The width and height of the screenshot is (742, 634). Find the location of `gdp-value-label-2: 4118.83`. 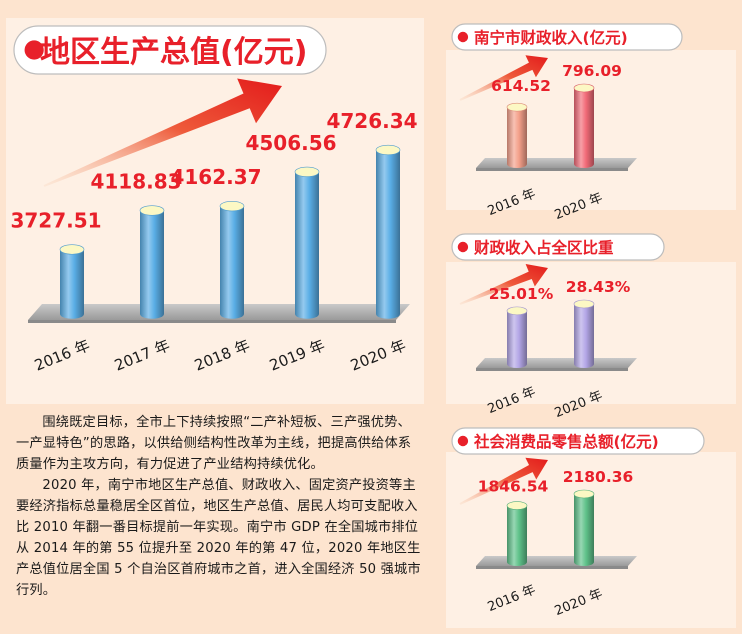

gdp-value-label-2: 4118.83 is located at coordinates (135, 181).